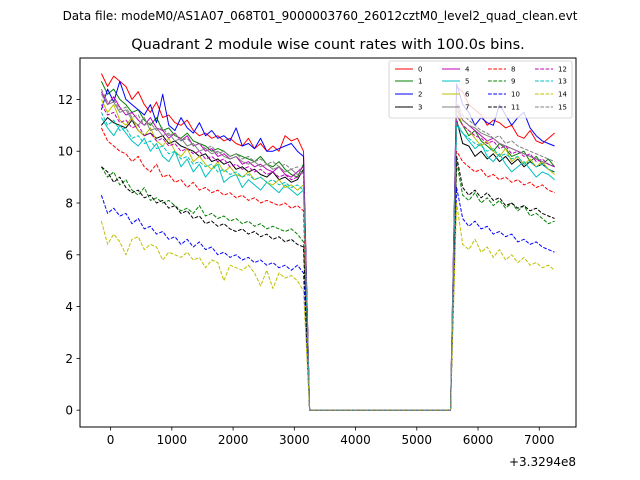  What do you see at coordinates (562, 70) in the screenshot?
I see `legend-label-12: 12` at bounding box center [562, 70].